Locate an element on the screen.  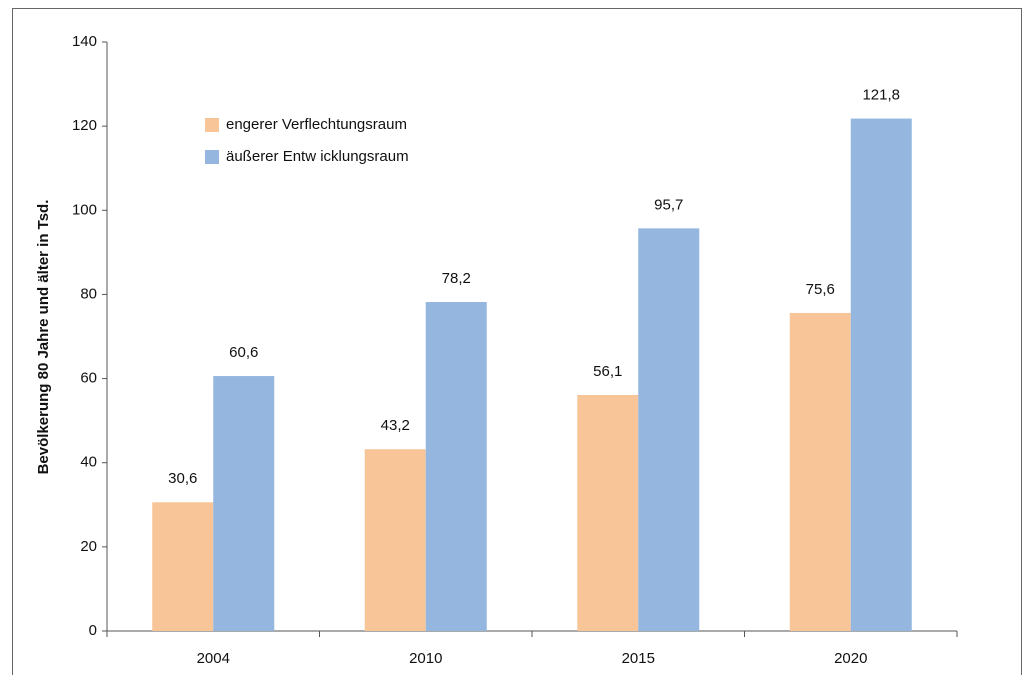
y-tick-label: 0 is located at coordinates (93, 630).